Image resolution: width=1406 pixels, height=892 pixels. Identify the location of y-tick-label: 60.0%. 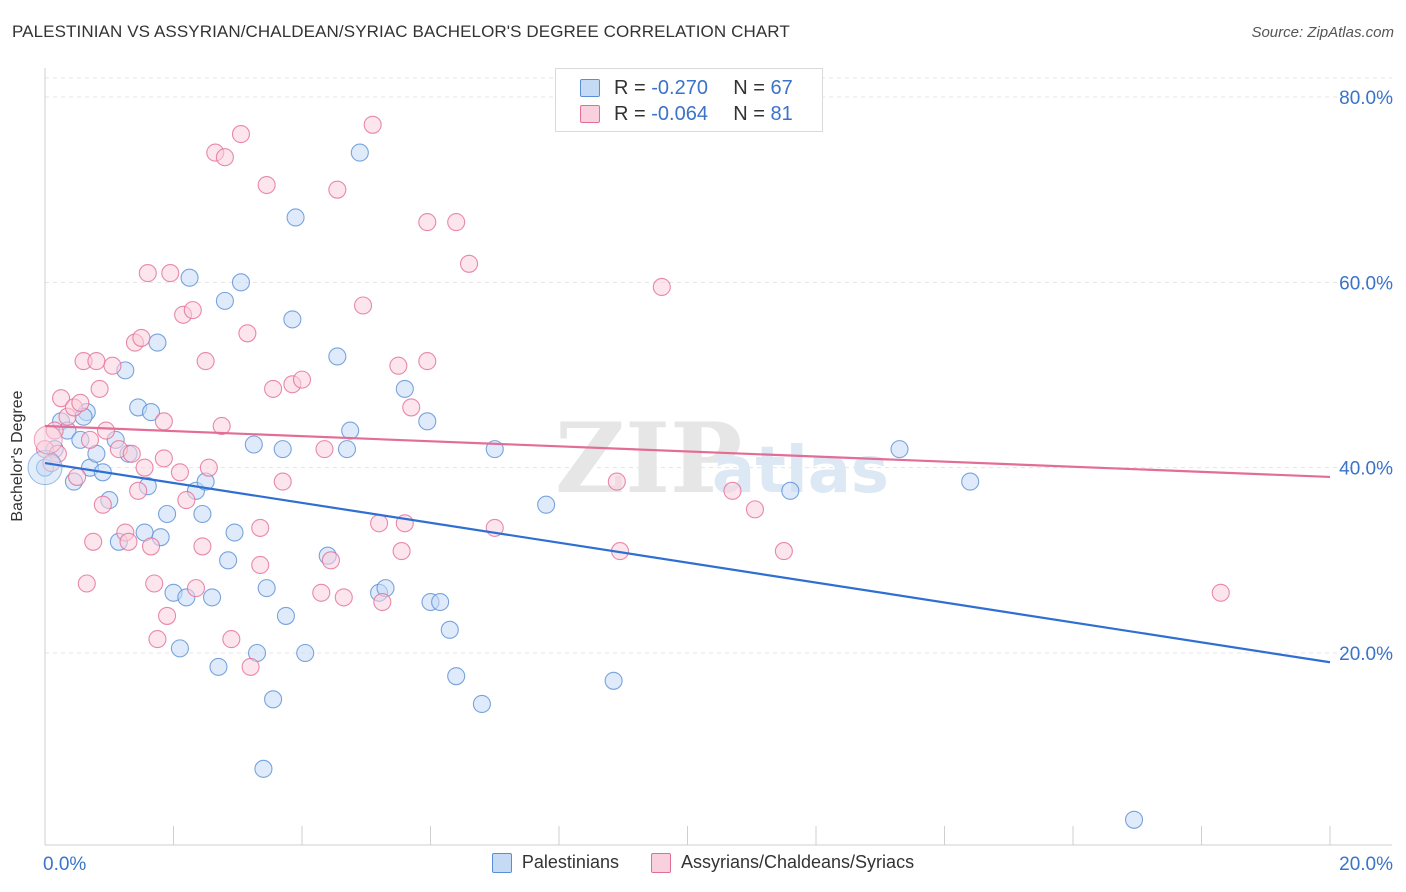
(1366, 283).